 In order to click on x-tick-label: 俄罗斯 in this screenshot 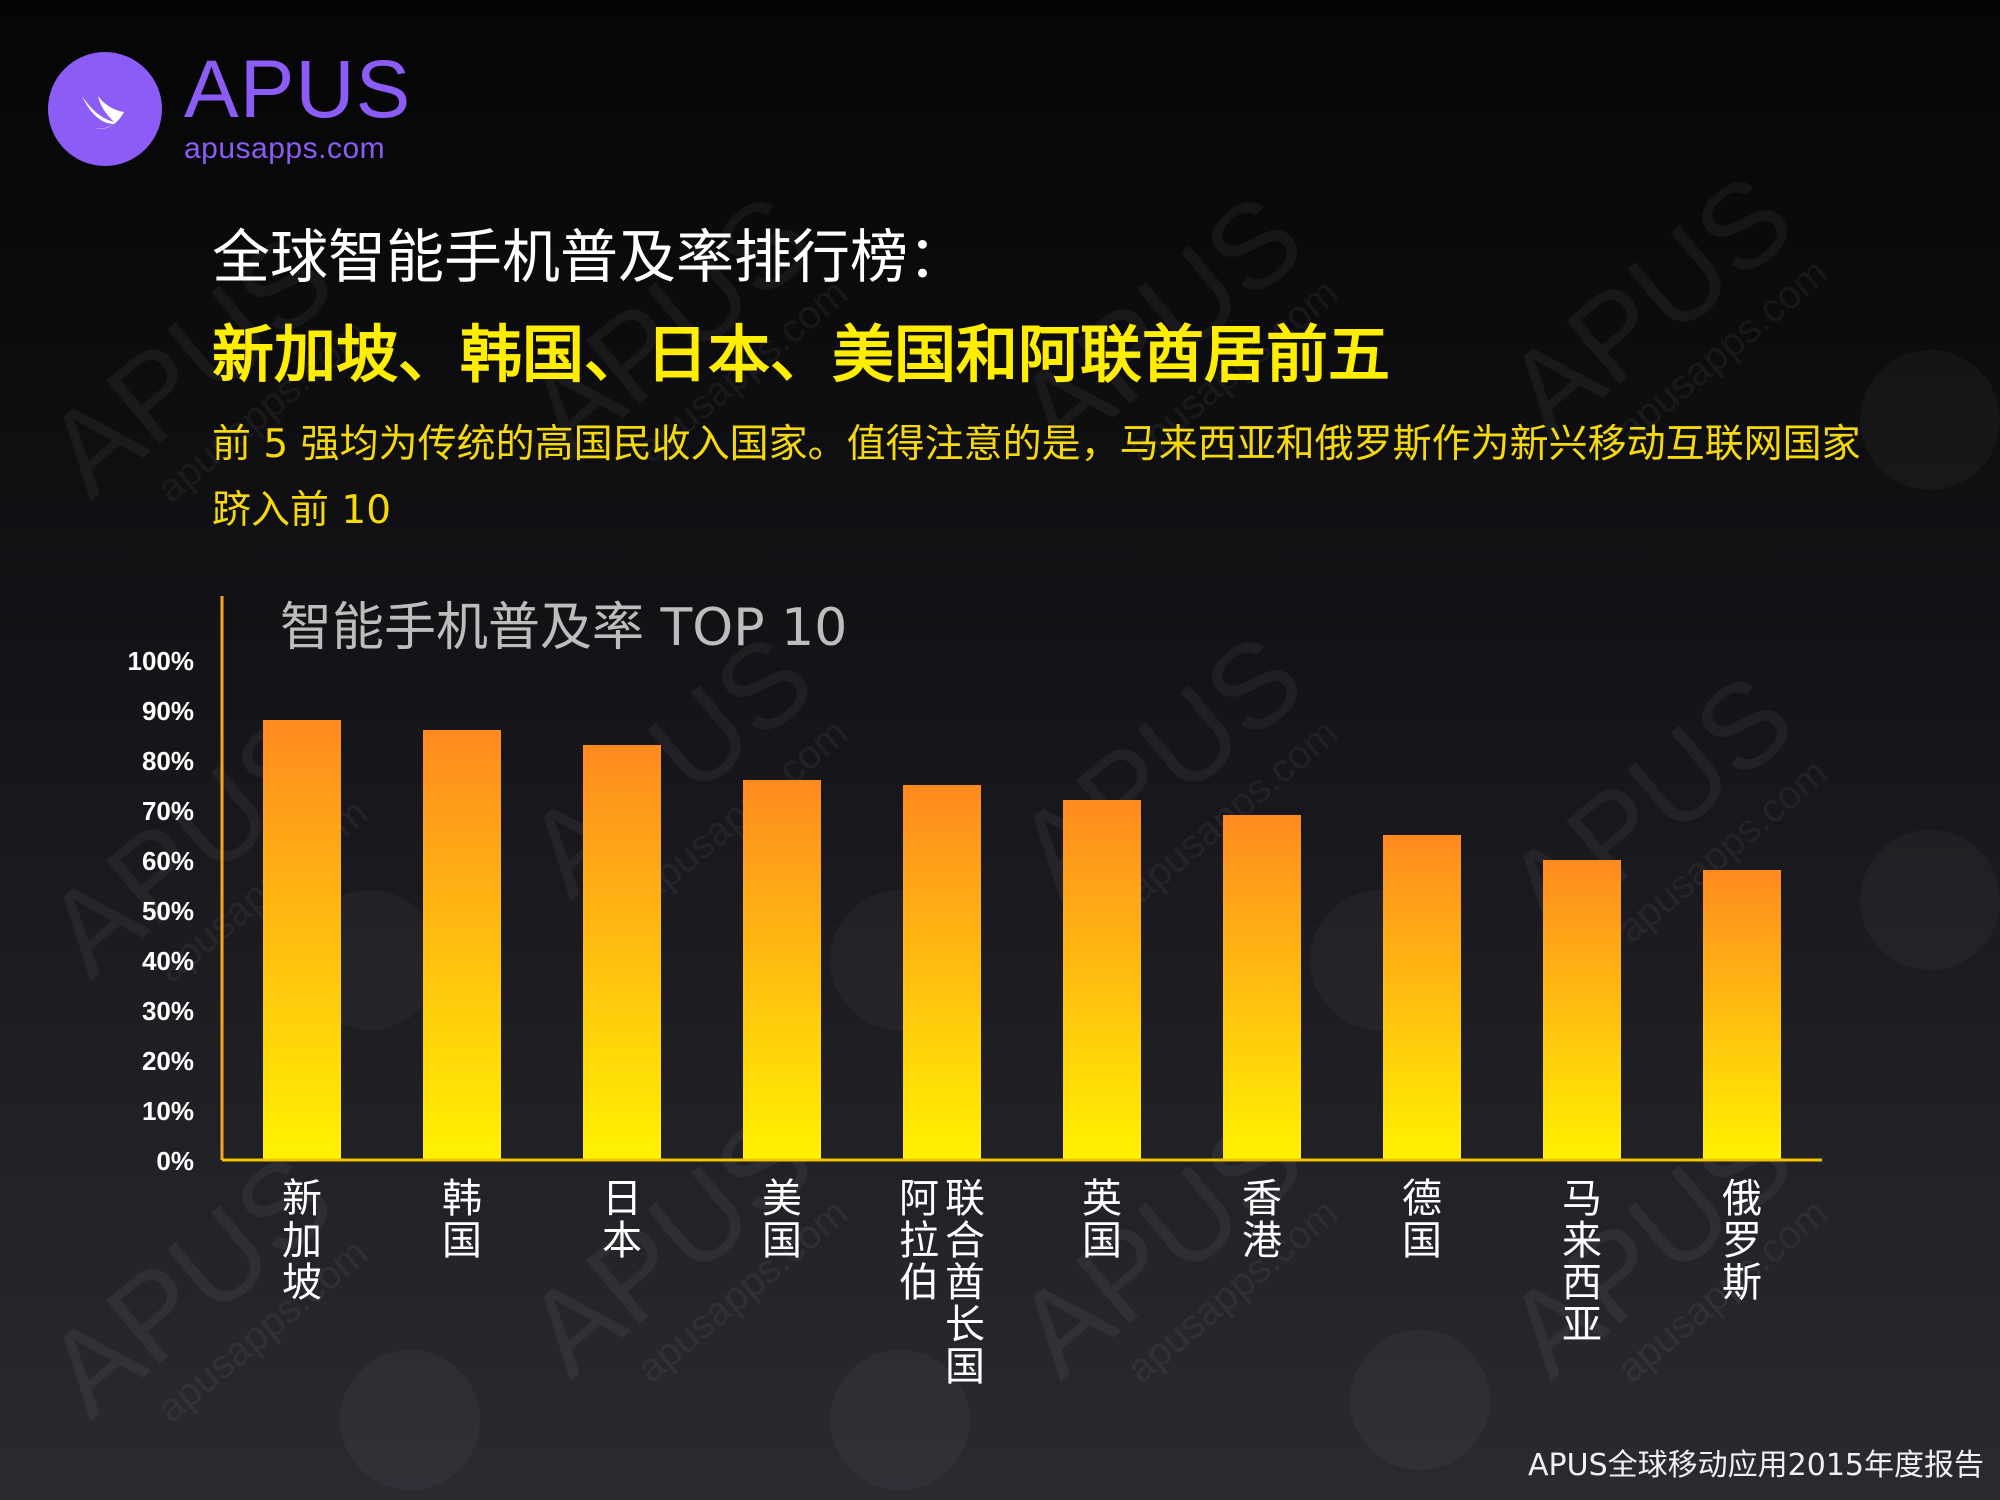, I will do `click(1742, 1241)`.